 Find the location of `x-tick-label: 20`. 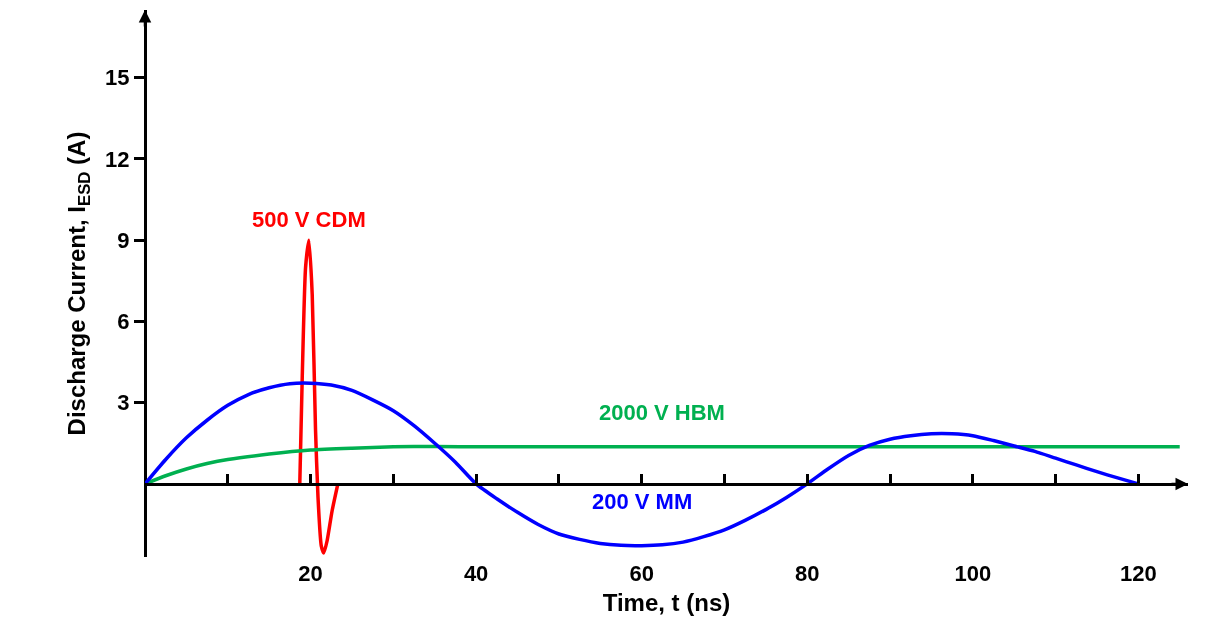

x-tick-label: 20 is located at coordinates (310, 574).